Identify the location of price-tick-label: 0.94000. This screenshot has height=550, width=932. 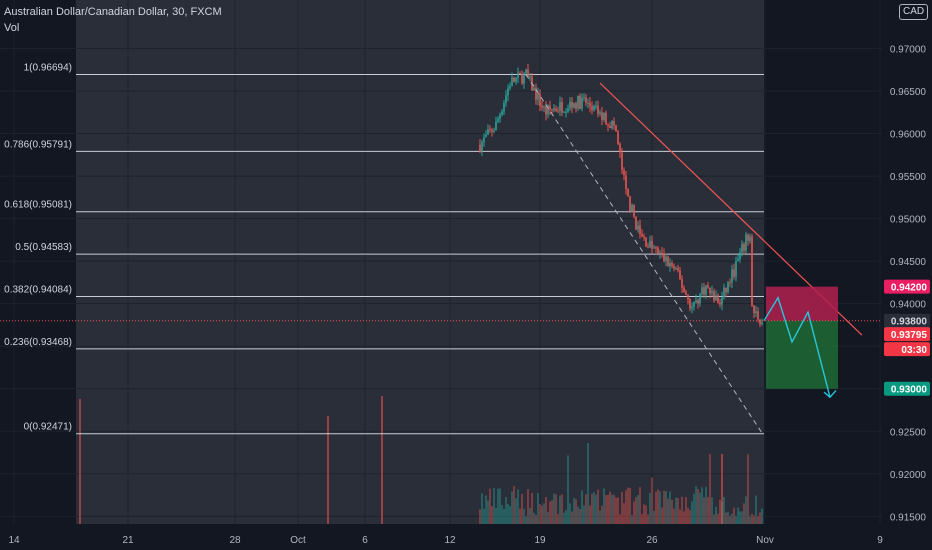
(908, 305).